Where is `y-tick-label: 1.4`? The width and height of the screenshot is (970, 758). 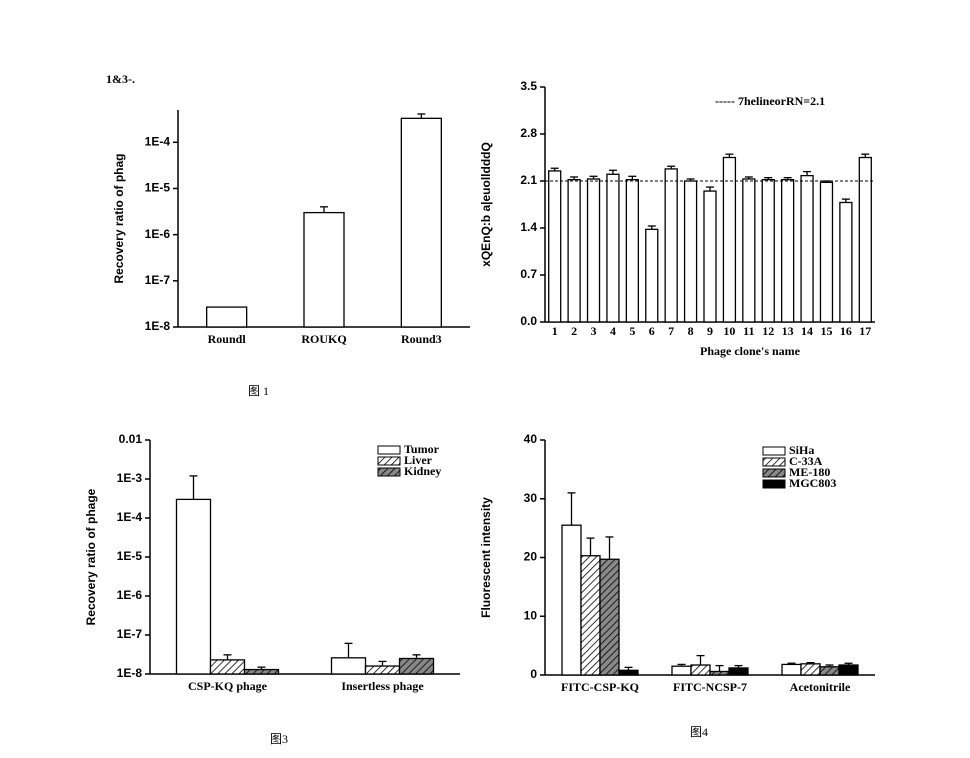
y-tick-label: 1.4 is located at coordinates (528, 227).